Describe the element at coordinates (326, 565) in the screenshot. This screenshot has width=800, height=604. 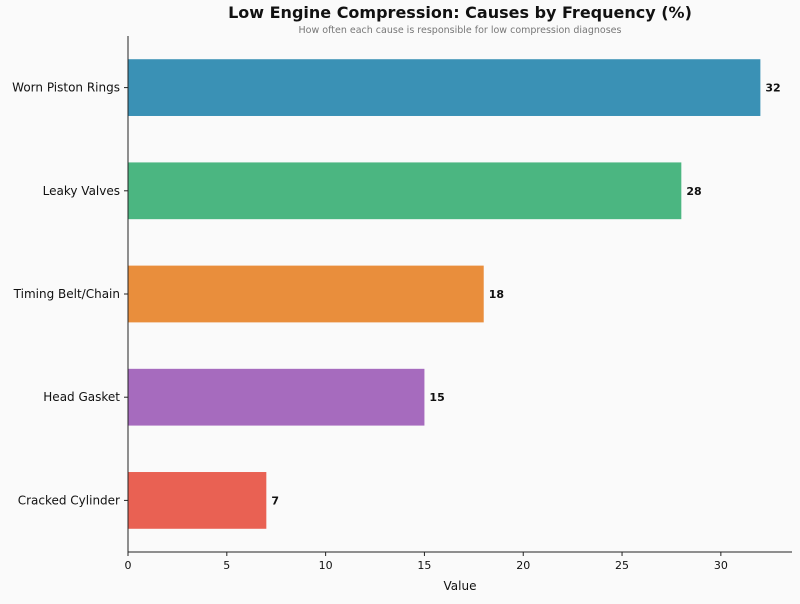
I see `x-tick-label: 10` at that location.